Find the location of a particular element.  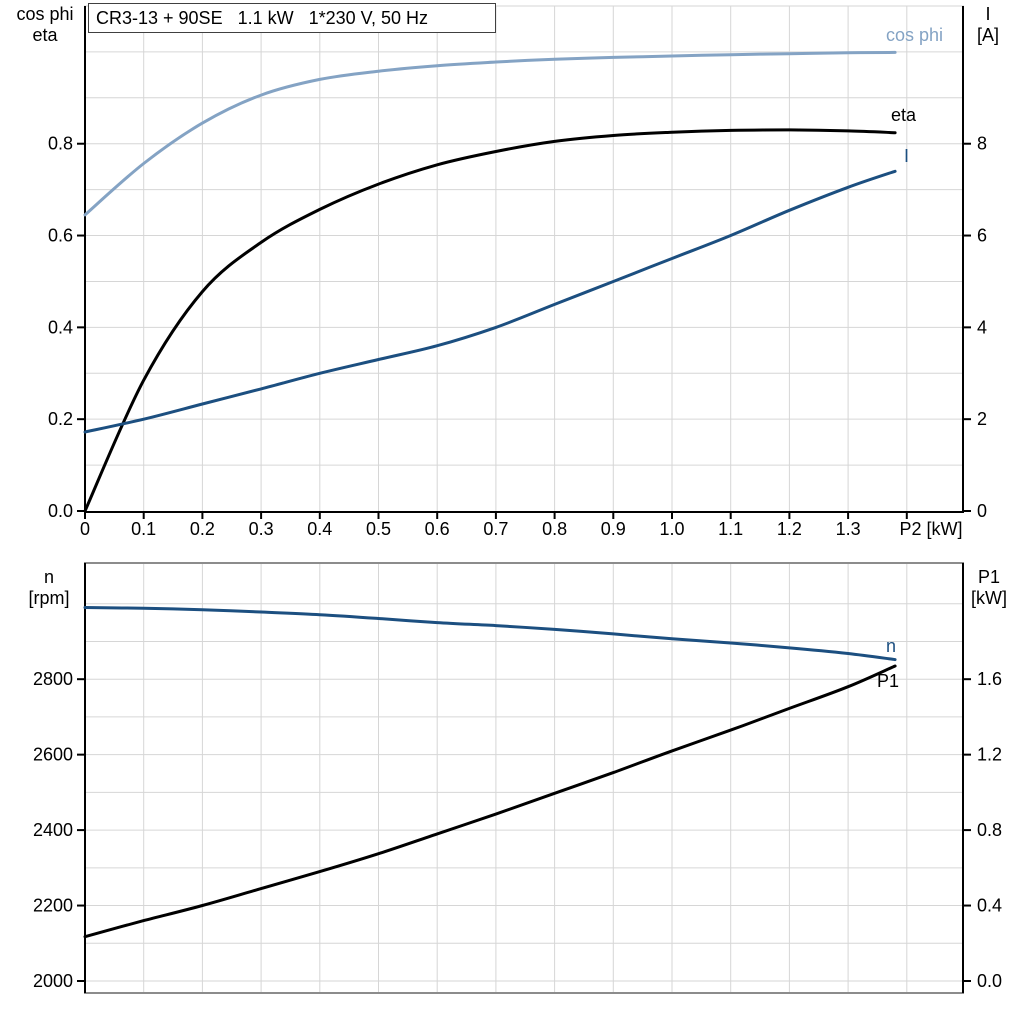

axis-title-line: I is located at coordinates (988, 14).